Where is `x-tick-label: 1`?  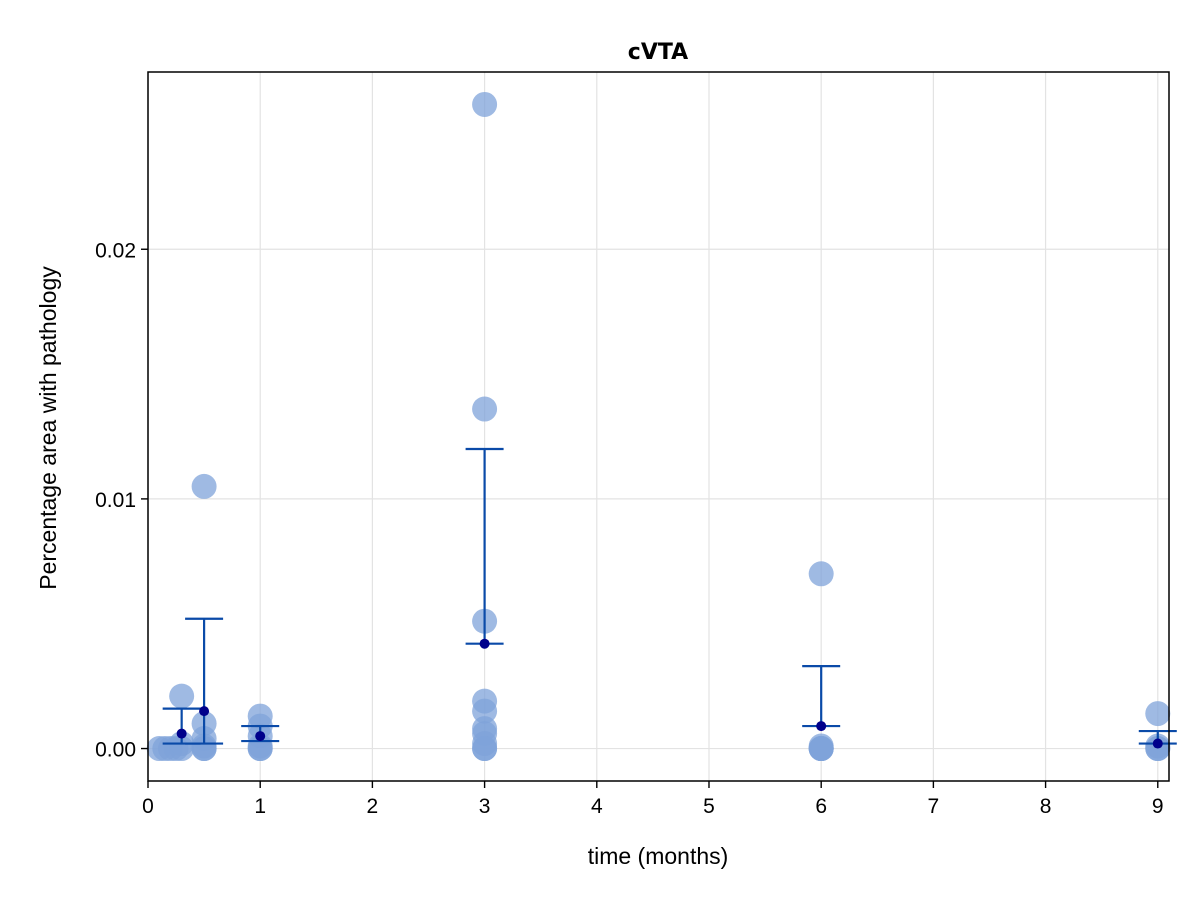
x-tick-label: 1 is located at coordinates (260, 806).